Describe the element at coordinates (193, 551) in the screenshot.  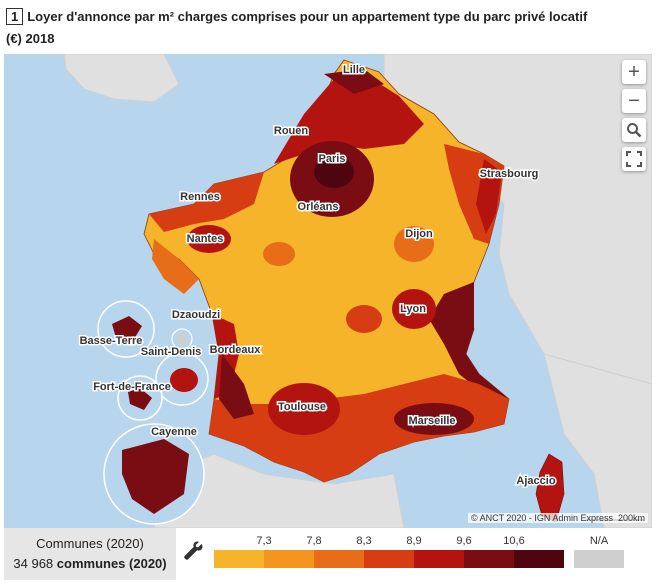
I see `wrench-icon` at that location.